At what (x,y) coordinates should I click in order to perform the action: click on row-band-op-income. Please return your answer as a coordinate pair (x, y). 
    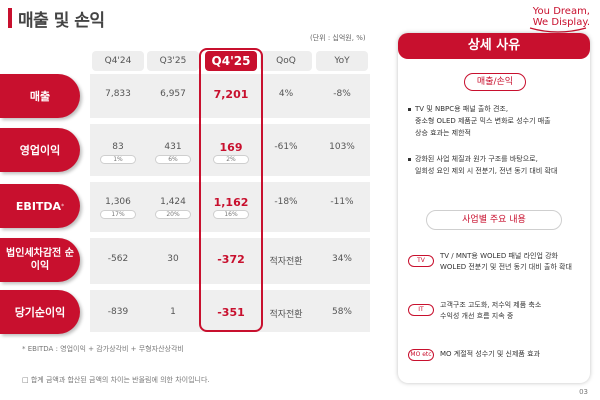
    Looking at the image, I should click on (230, 150).